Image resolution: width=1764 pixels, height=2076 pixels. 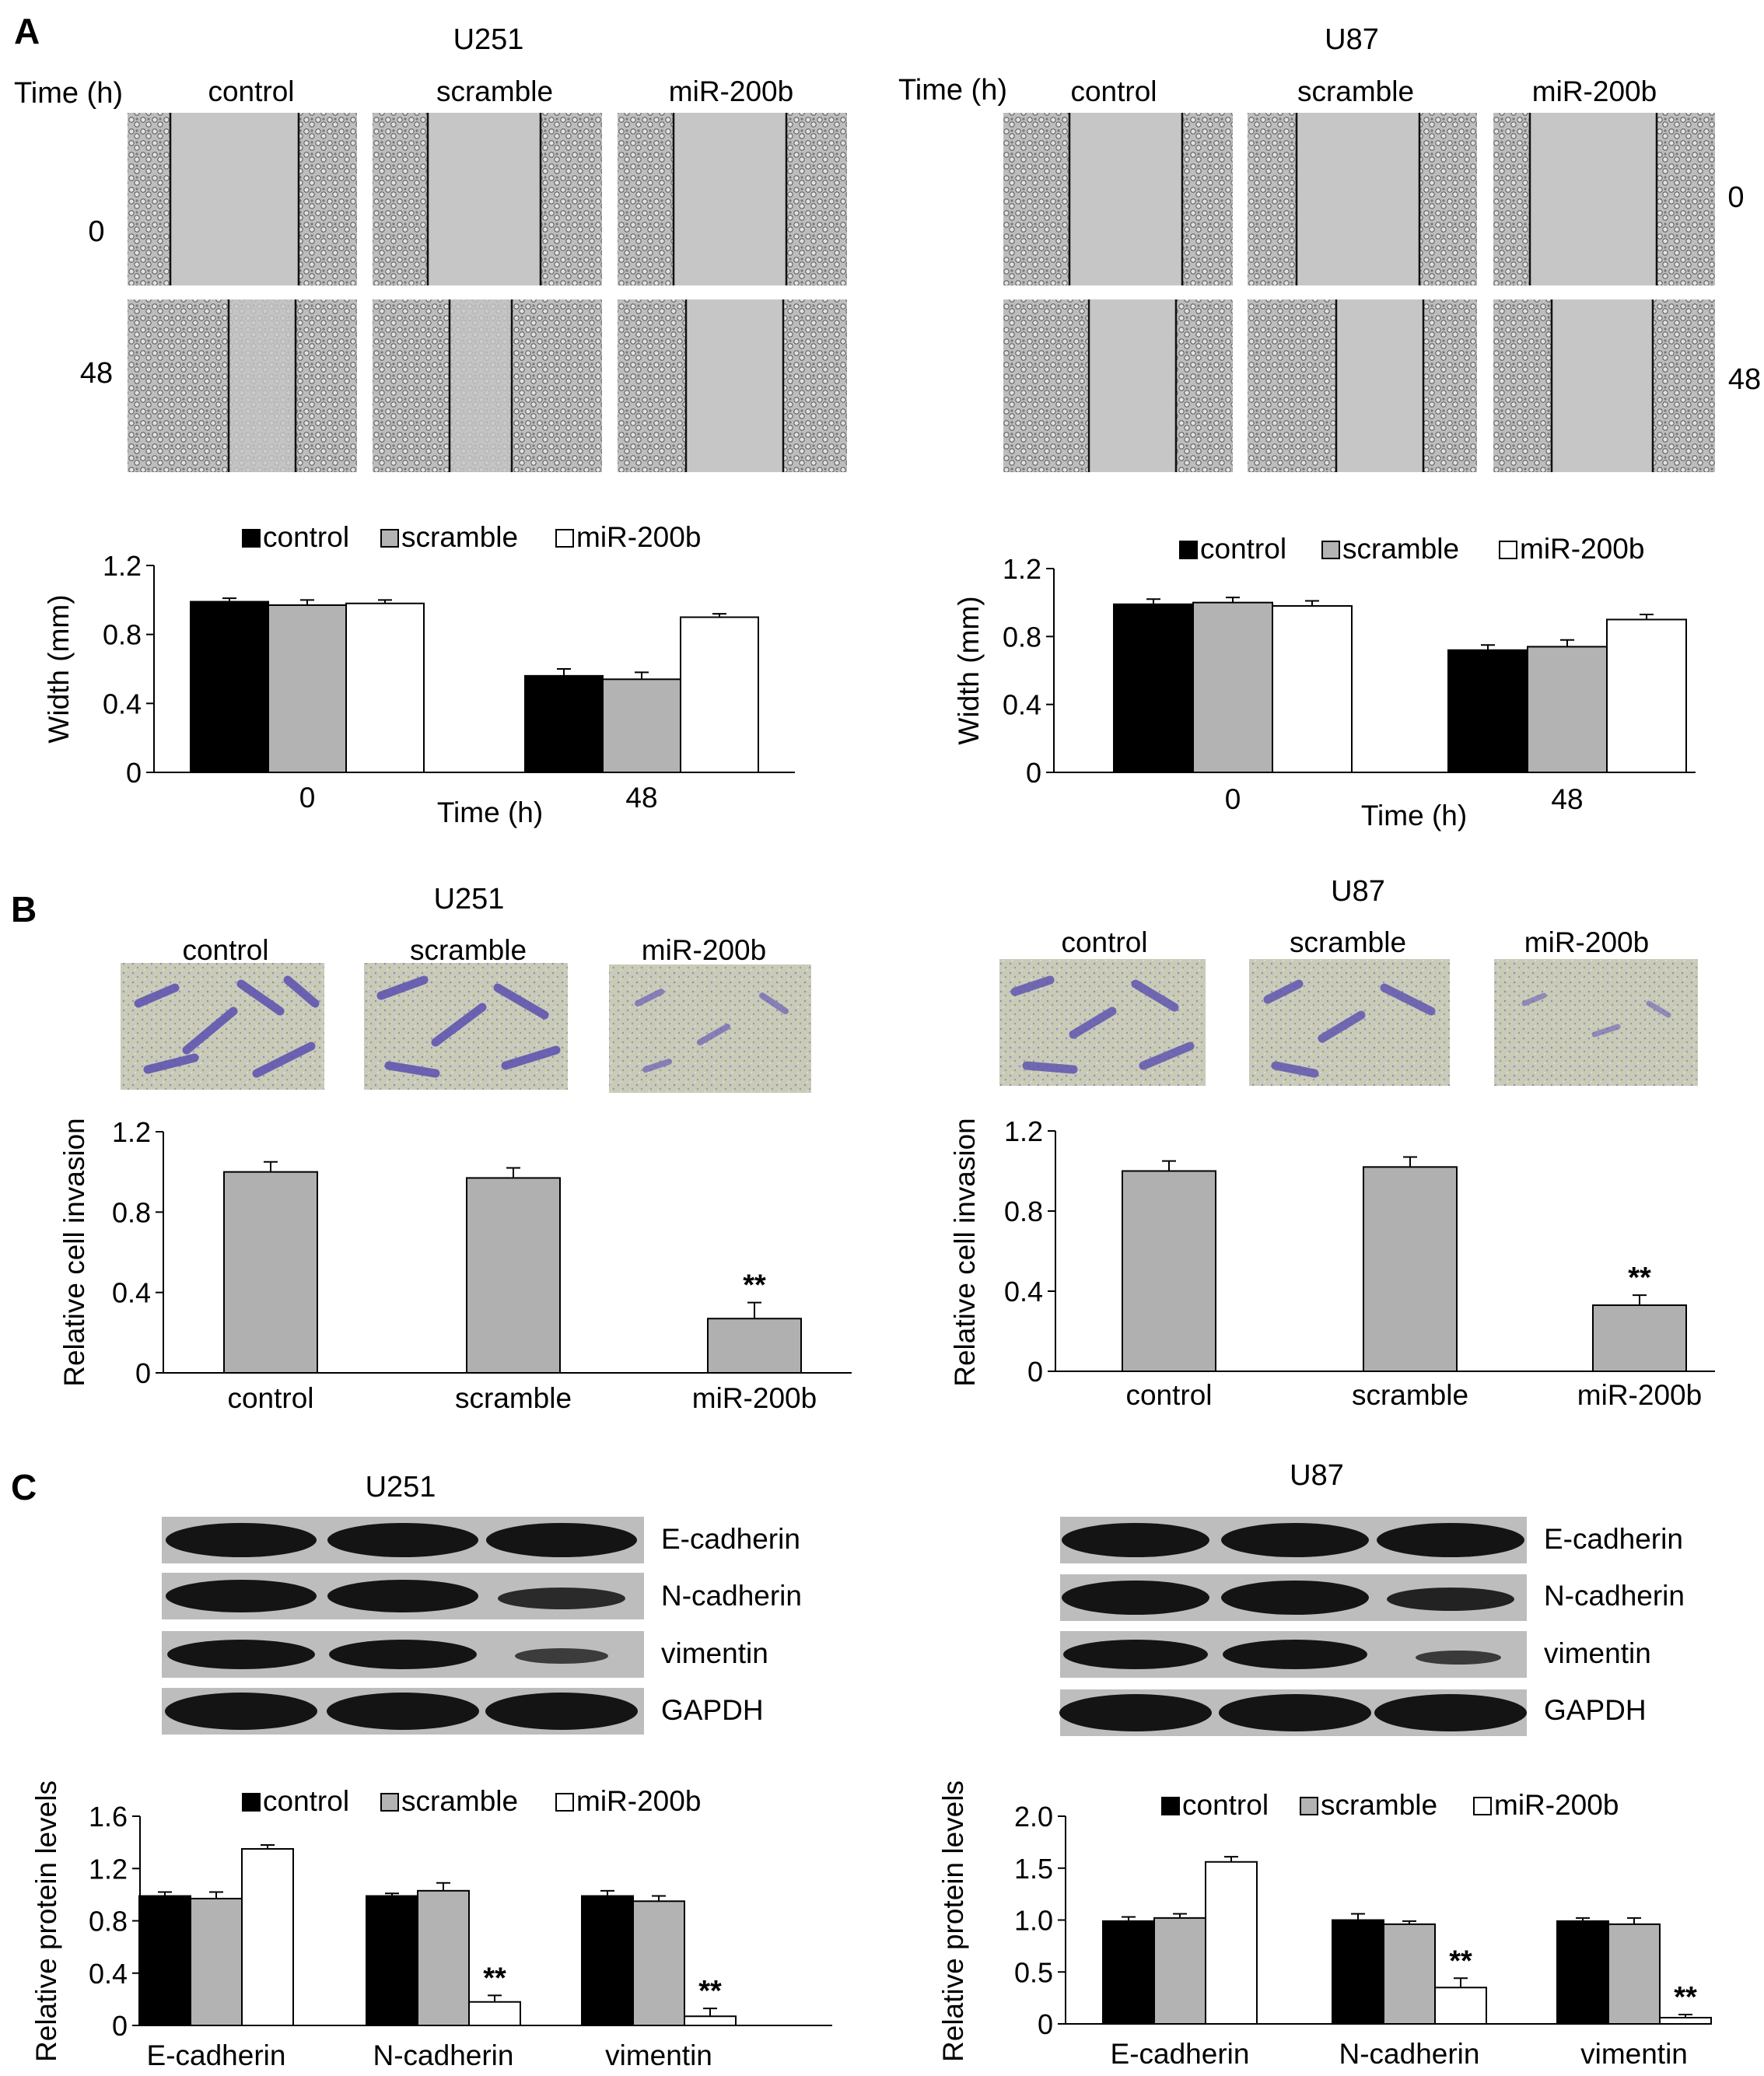 I want to click on micrograph-u87-mir200b-0h, so click(x=1604, y=199).